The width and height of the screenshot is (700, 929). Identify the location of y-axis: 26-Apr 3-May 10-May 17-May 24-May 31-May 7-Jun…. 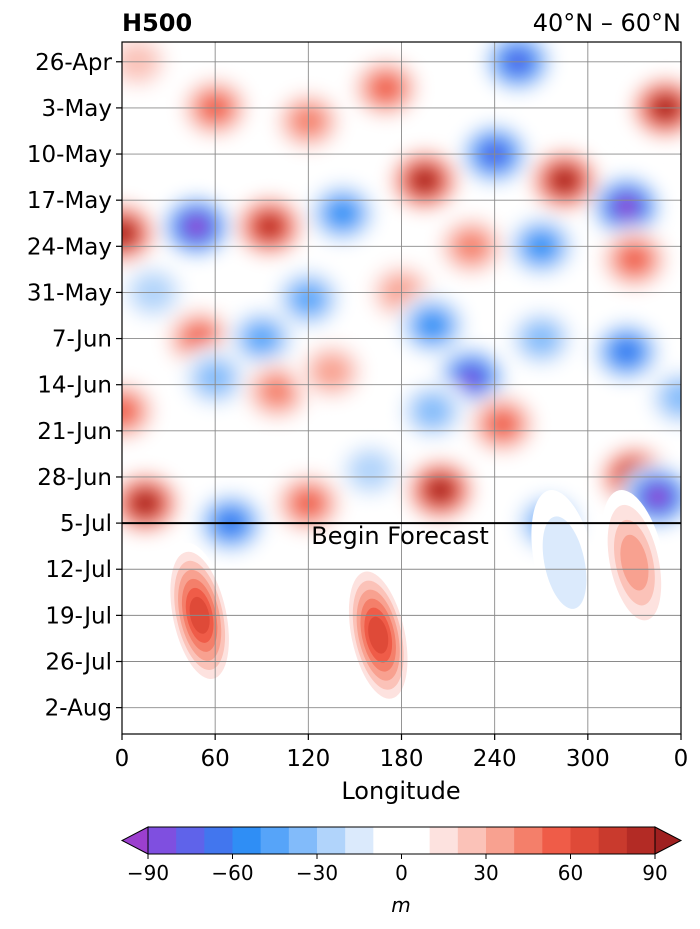
(74, 386).